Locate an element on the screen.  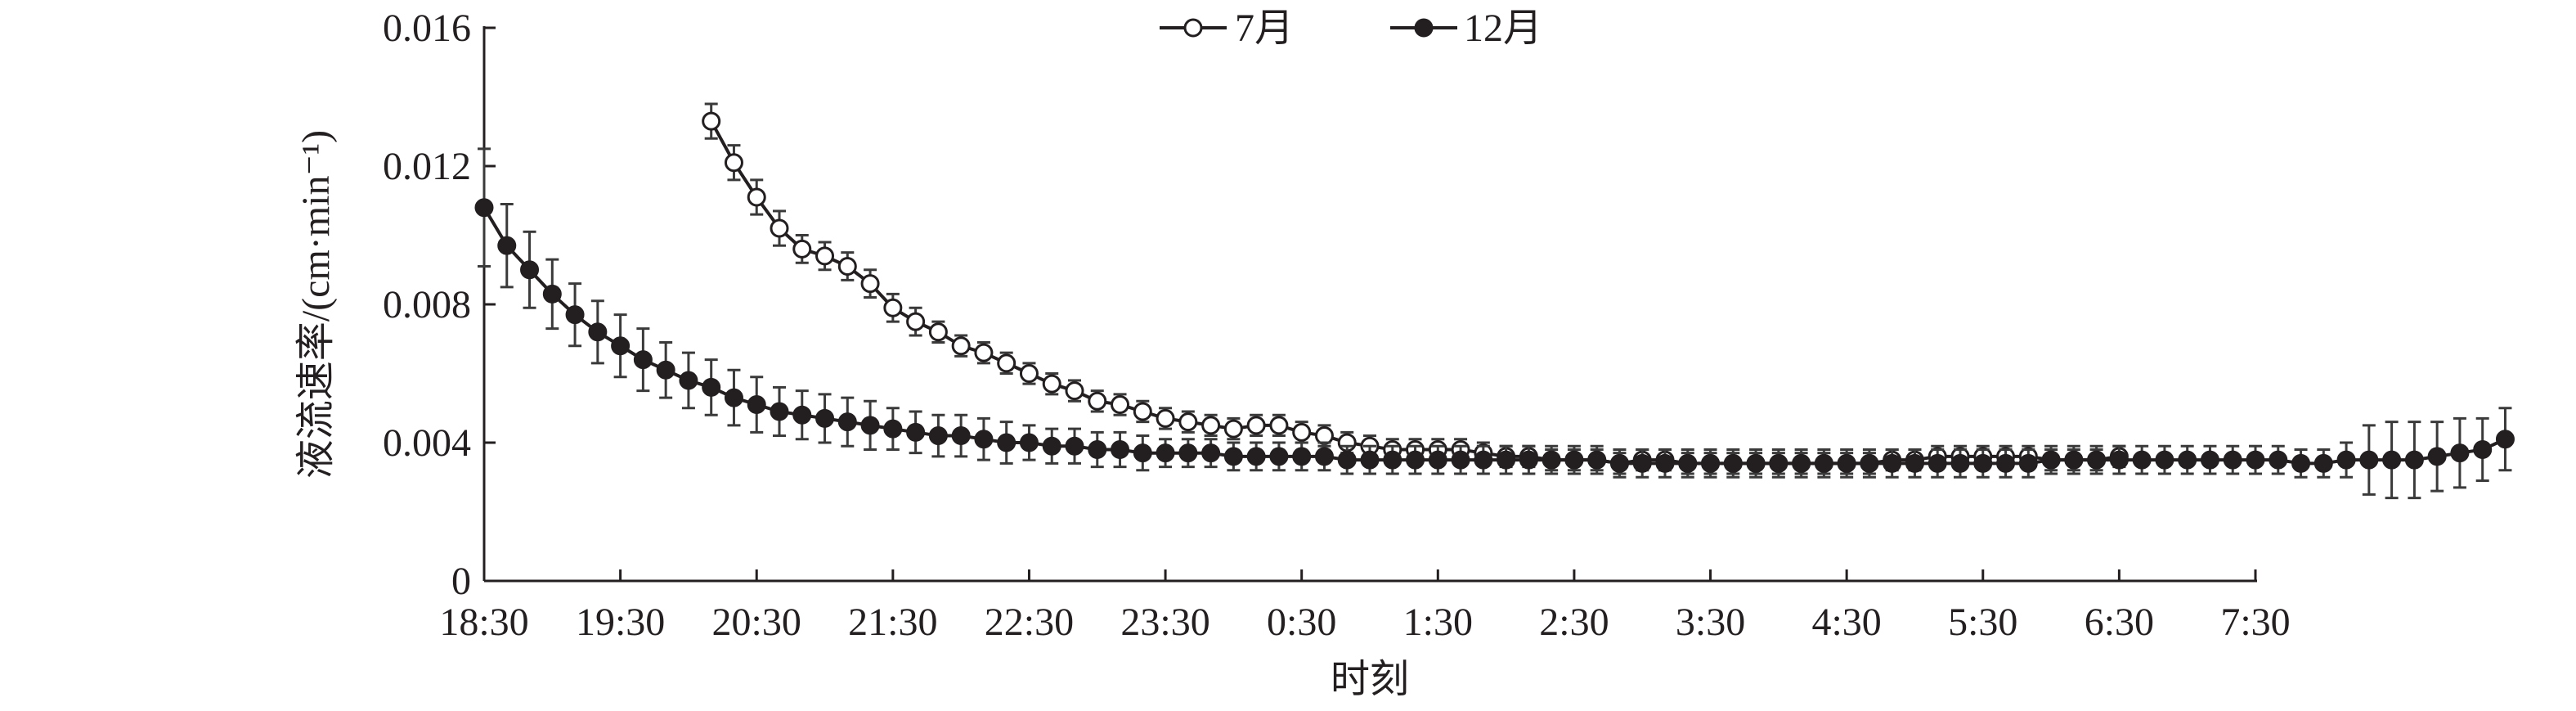
legend-label-7-month: 7月 is located at coordinates (1264, 29).